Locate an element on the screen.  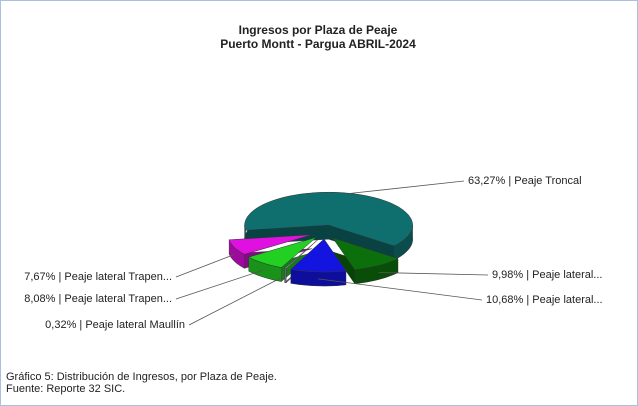
chart-subtitle: Puerto Montt - Pargua ABRIL-2024 is located at coordinates (318, 44).